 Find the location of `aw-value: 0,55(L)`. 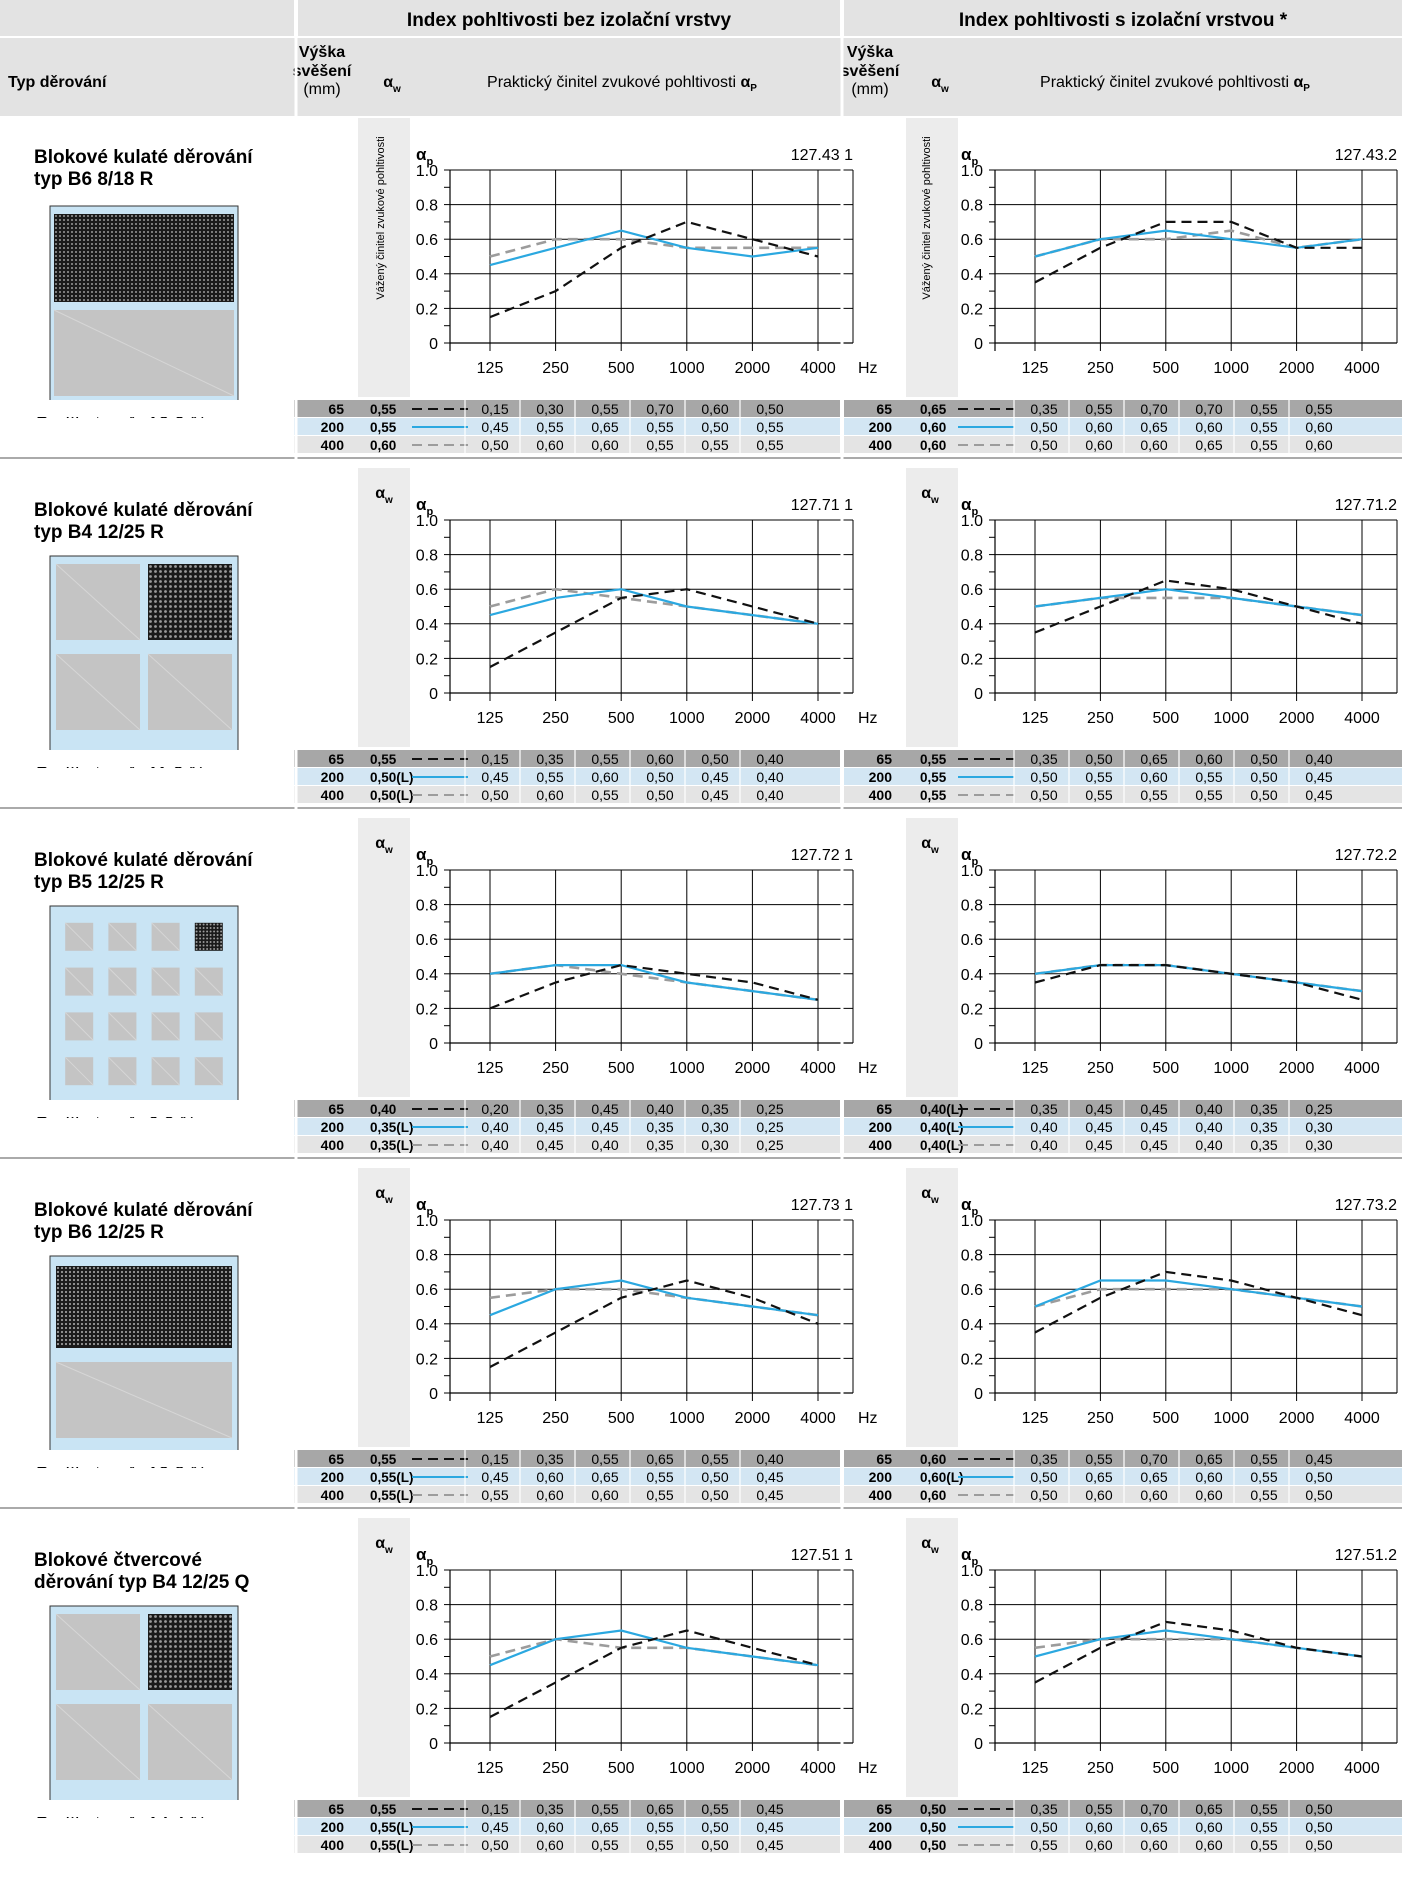

aw-value: 0,55(L) is located at coordinates (392, 1495).